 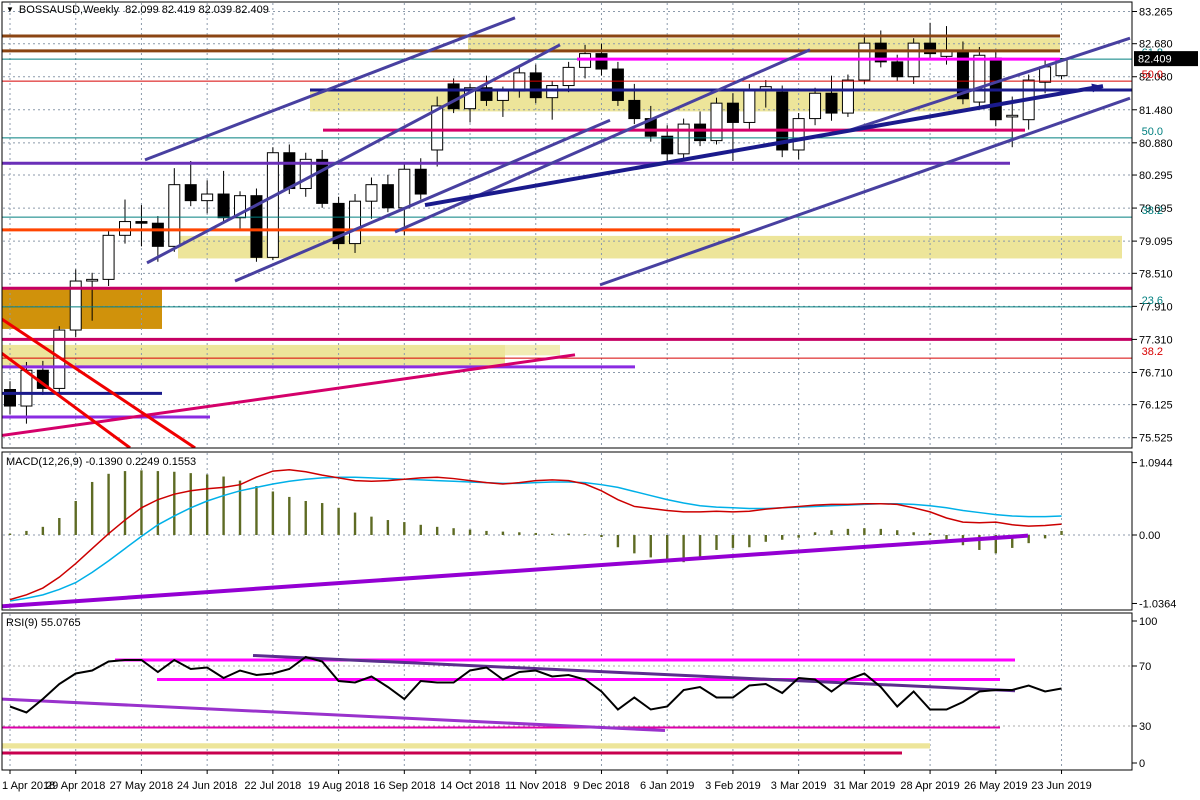 What do you see at coordinates (634, 673) in the screenshot?
I see `rsi-descending-upper` at bounding box center [634, 673].